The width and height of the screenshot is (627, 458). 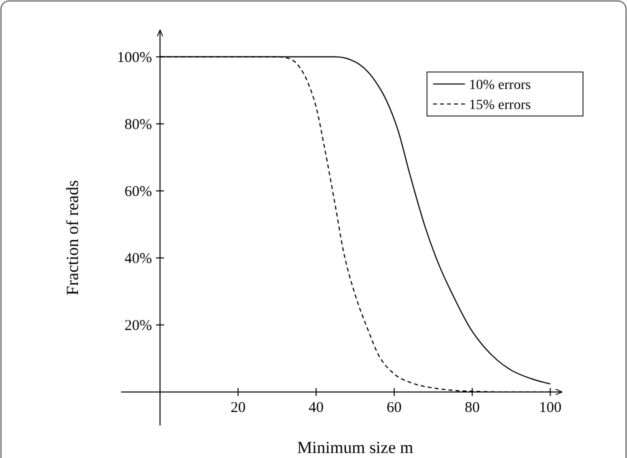 I want to click on y-tick-label: 20%, so click(x=138, y=326).